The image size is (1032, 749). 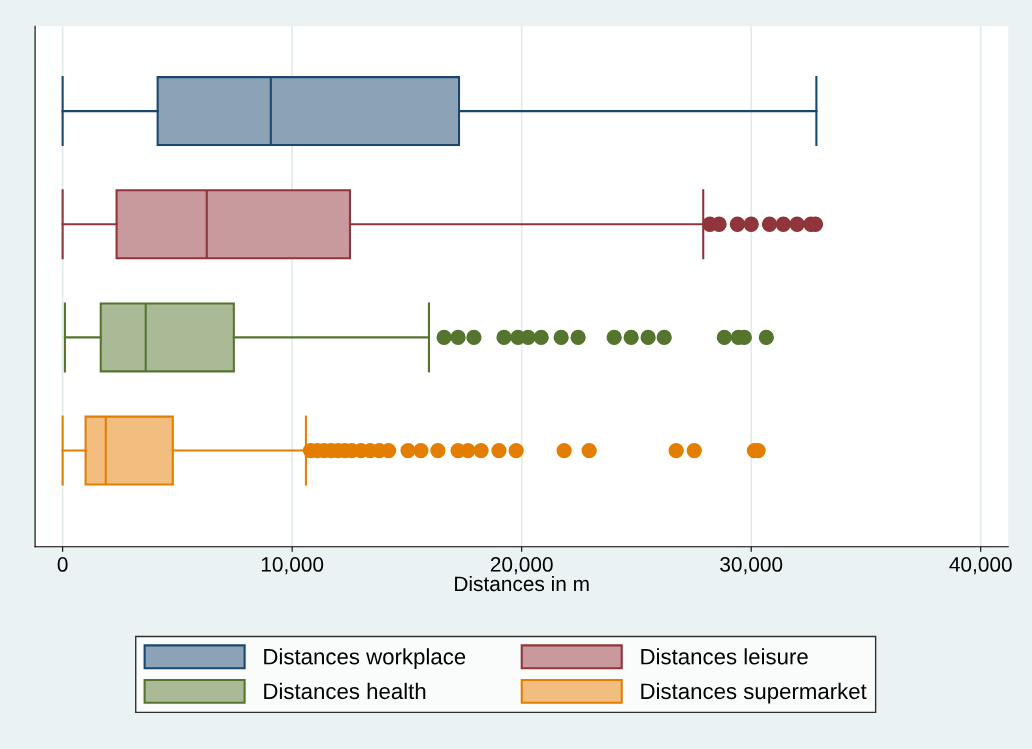 What do you see at coordinates (62, 564) in the screenshot?
I see `x-tick-label: 0` at bounding box center [62, 564].